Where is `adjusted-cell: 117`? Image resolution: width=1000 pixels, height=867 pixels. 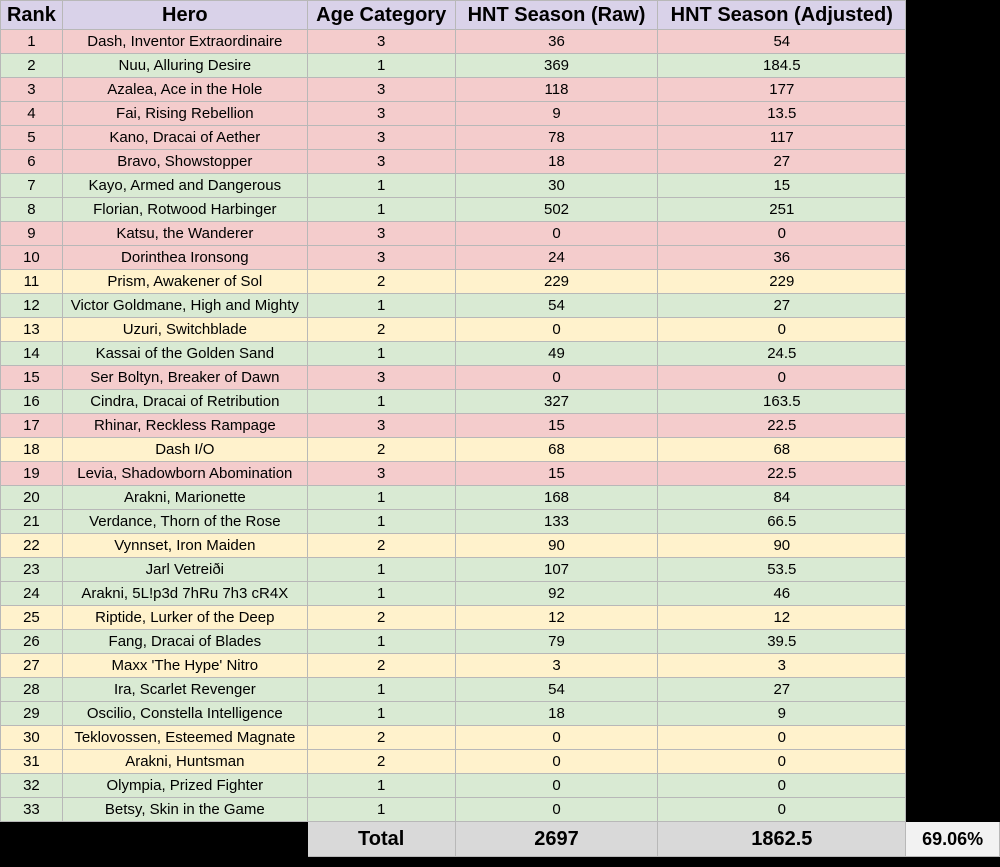
adjusted-cell: 117 is located at coordinates (782, 137).